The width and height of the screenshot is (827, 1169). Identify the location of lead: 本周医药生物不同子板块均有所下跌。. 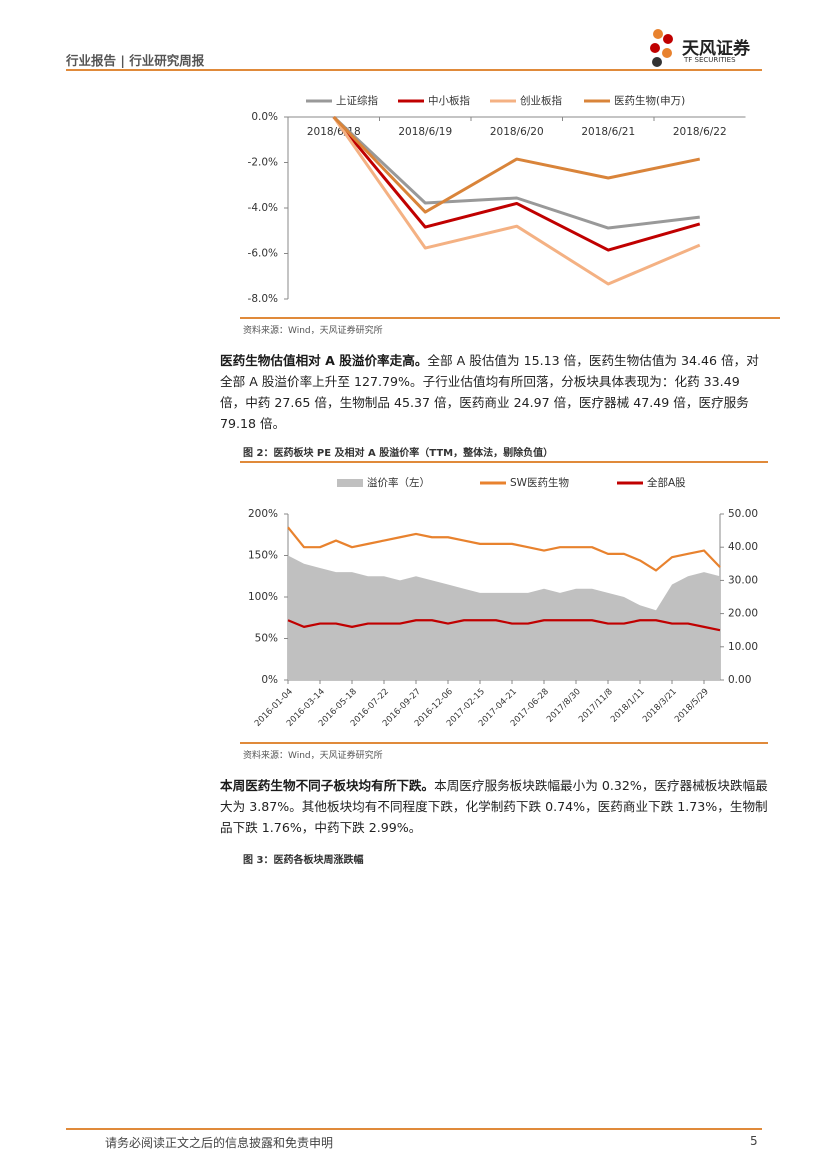
(327, 785).